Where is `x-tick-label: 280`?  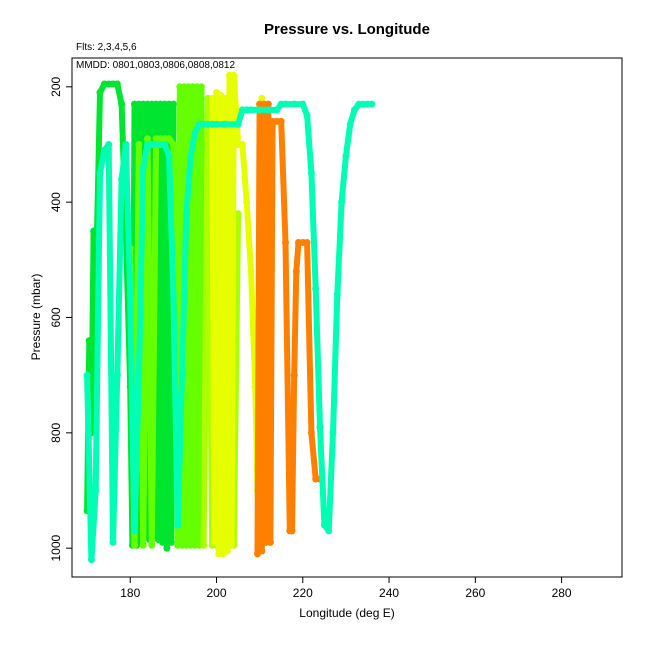
x-tick-label: 280 is located at coordinates (562, 593).